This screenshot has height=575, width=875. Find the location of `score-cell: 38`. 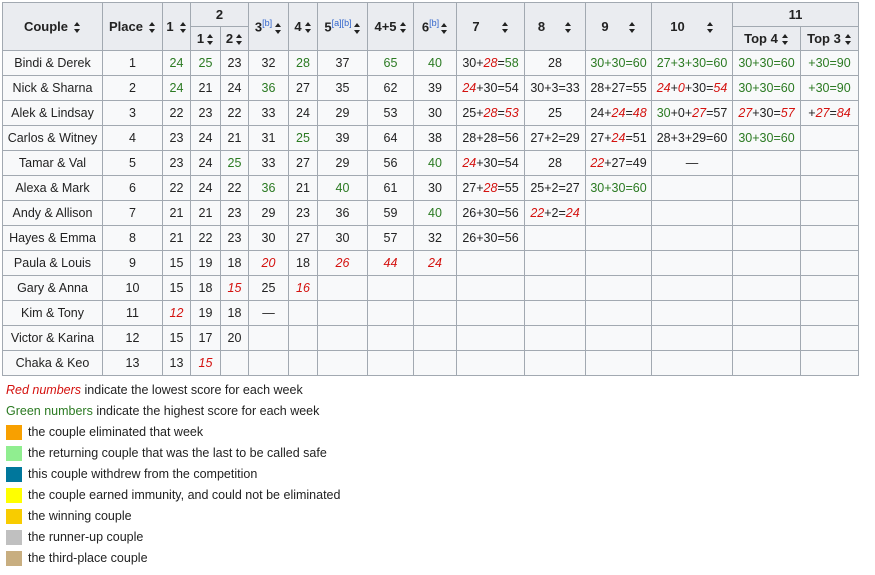

score-cell: 38 is located at coordinates (435, 138).